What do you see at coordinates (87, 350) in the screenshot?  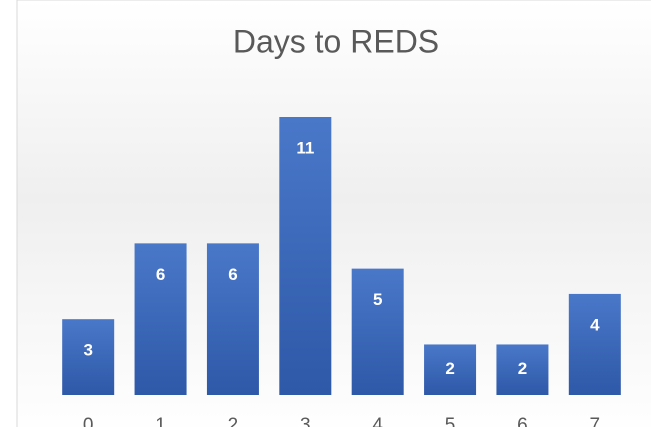 I see `data-label: 3` at bounding box center [87, 350].